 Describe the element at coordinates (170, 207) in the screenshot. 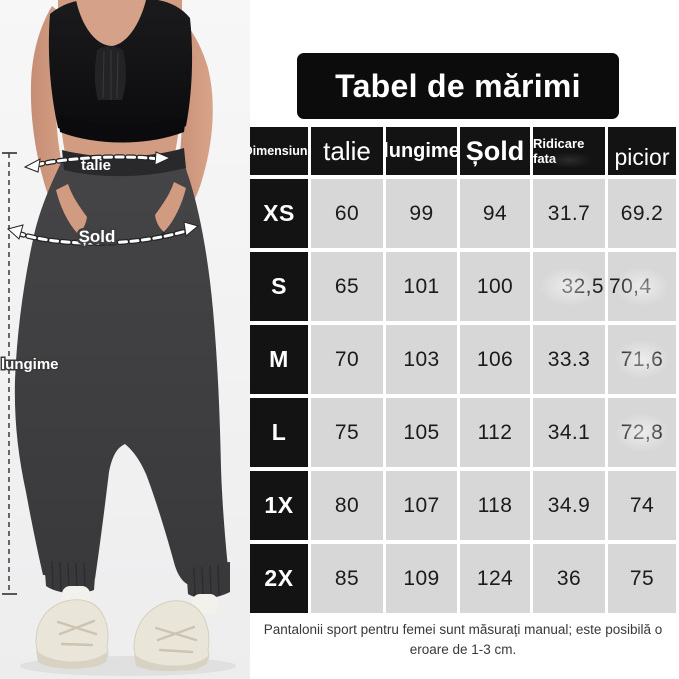

I see `right-hand` at that location.